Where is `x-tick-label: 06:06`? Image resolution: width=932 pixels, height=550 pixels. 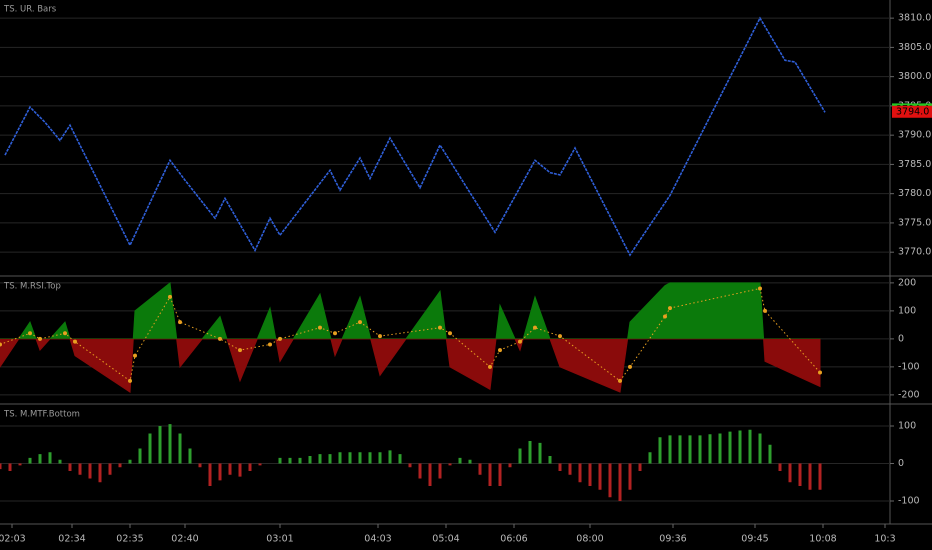 x-tick-label: 06:06 is located at coordinates (513, 539).